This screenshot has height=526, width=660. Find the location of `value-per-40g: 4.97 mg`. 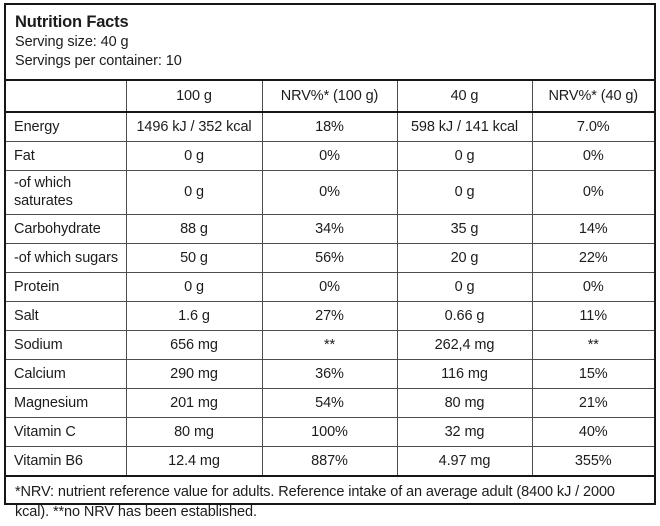

value-per-40g: 4.97 mg is located at coordinates (464, 460).